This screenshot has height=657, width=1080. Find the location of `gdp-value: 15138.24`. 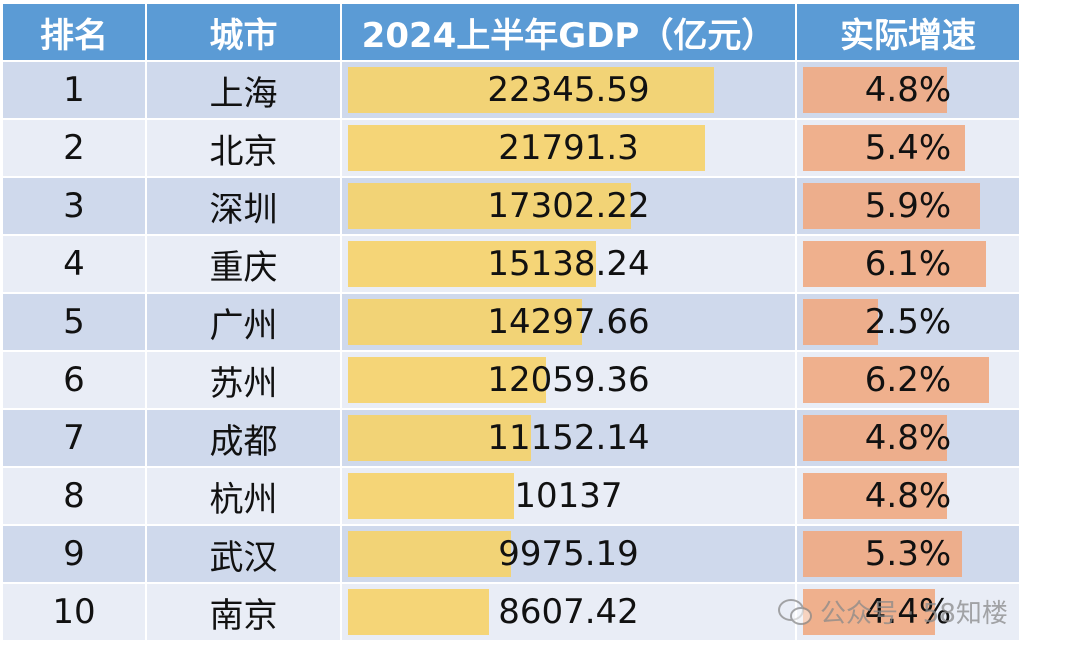

gdp-value: 15138.24 is located at coordinates (568, 264).